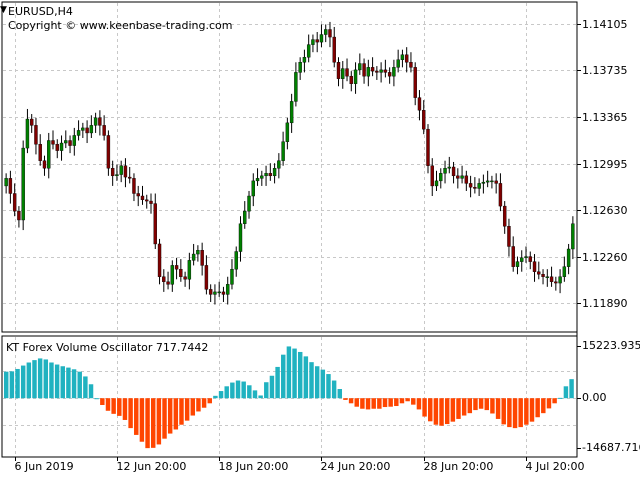 The image size is (640, 483). Describe the element at coordinates (355, 466) in the screenshot. I see `time-tick-label: 24 Jun 20:00` at that location.